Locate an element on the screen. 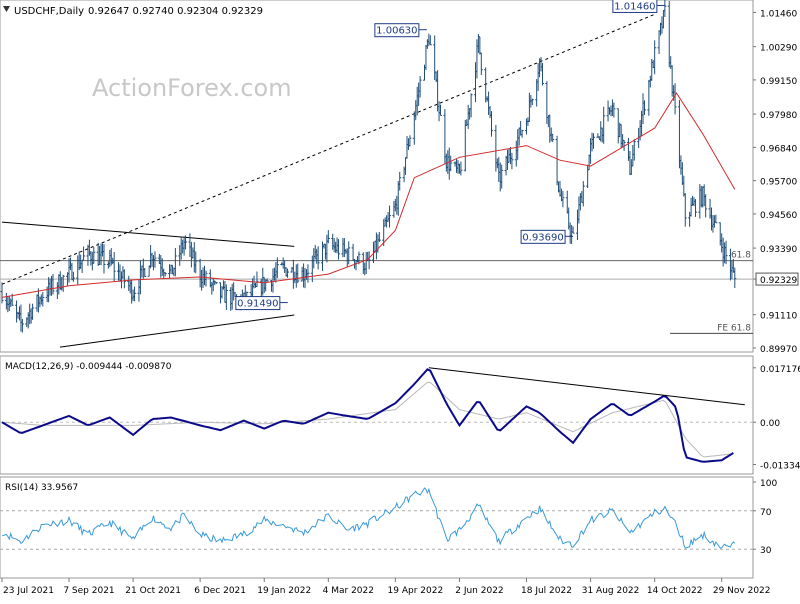 Image resolution: width=800 pixels, height=604 pixels. price-annotation-label: 0.91490 is located at coordinates (257, 304).